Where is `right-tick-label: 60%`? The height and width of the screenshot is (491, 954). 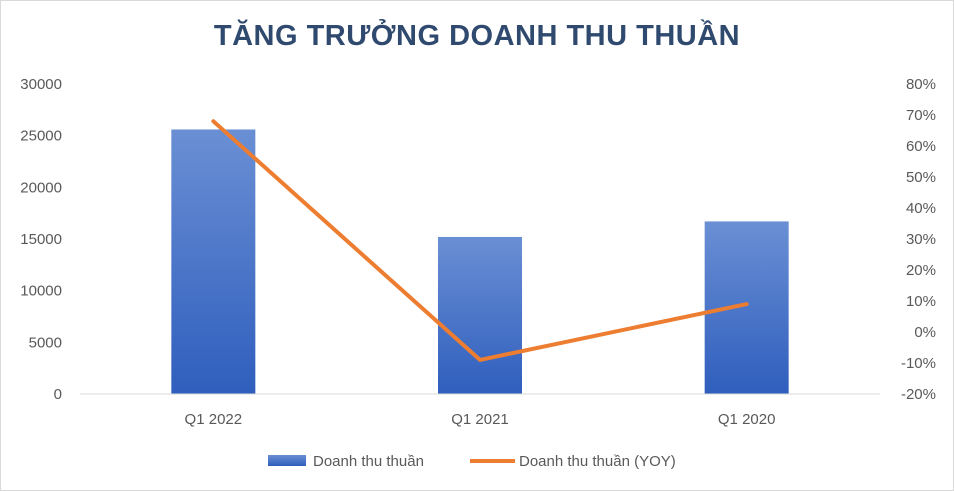 right-tick-label: 60% is located at coordinates (921, 146).